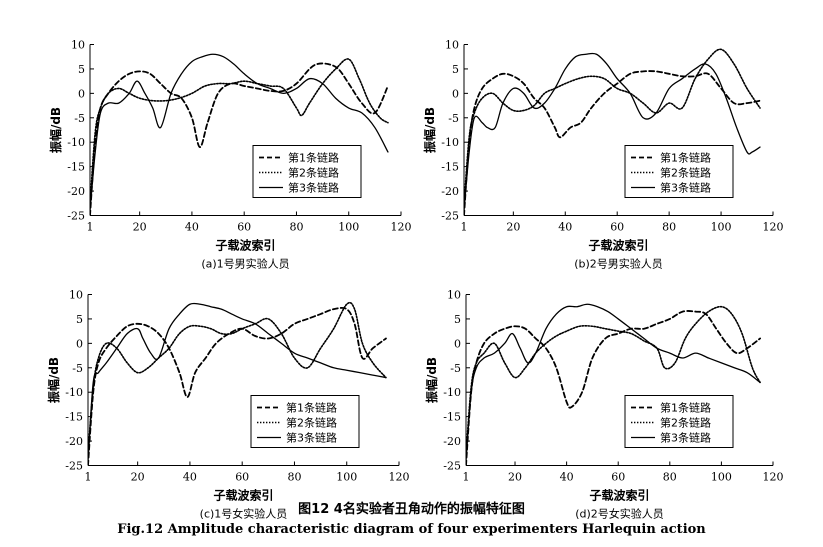 Image resolution: width=823 pixels, height=547 pixels. Describe the element at coordinates (245, 264) in the screenshot. I see `panel-subtitle: (a)1号男实验人员` at that location.